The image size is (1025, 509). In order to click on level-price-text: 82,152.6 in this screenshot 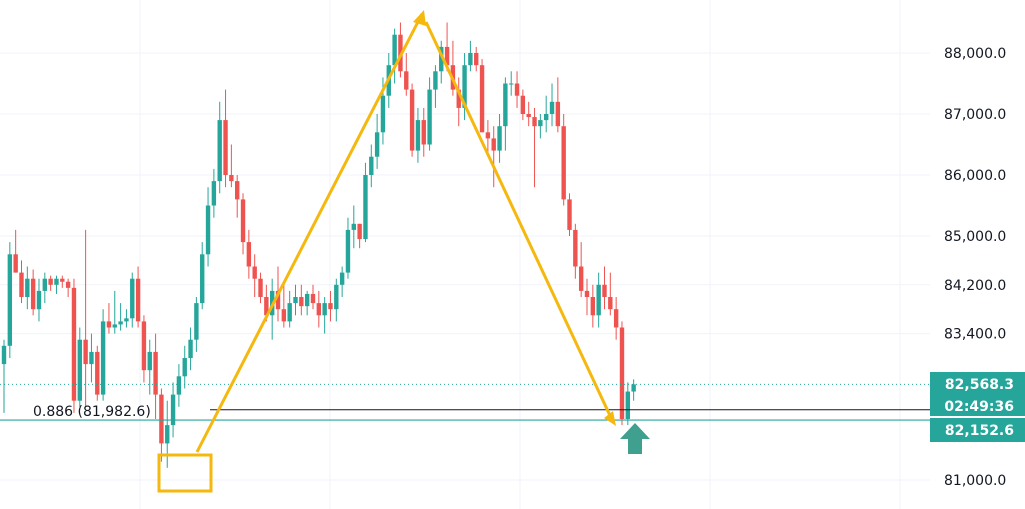, I will do `click(979, 431)`.